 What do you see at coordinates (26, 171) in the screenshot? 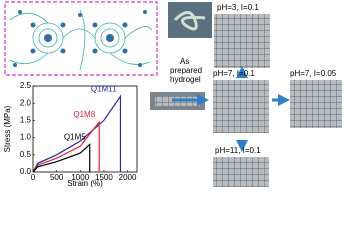
I see `y-tick-label: 0.0` at bounding box center [26, 171].